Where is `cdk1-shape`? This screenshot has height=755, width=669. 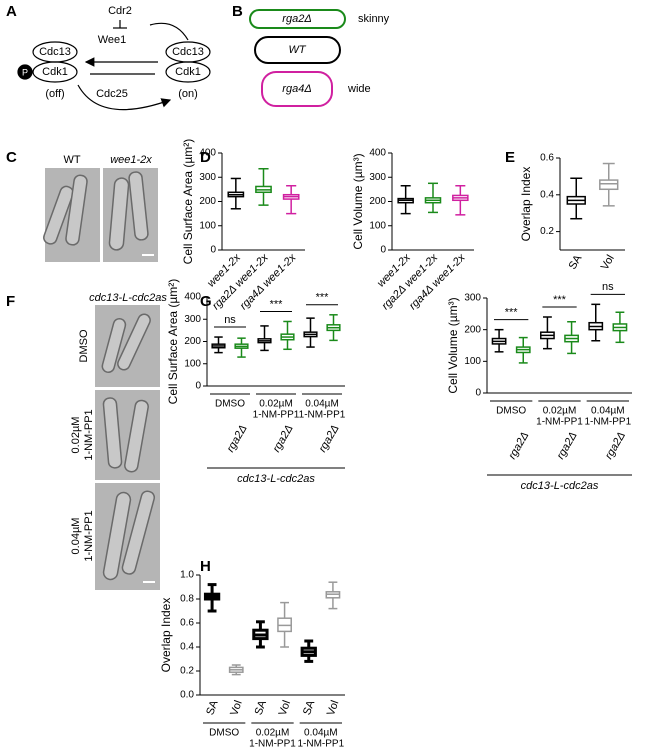 cdk1-shape is located at coordinates (188, 72).